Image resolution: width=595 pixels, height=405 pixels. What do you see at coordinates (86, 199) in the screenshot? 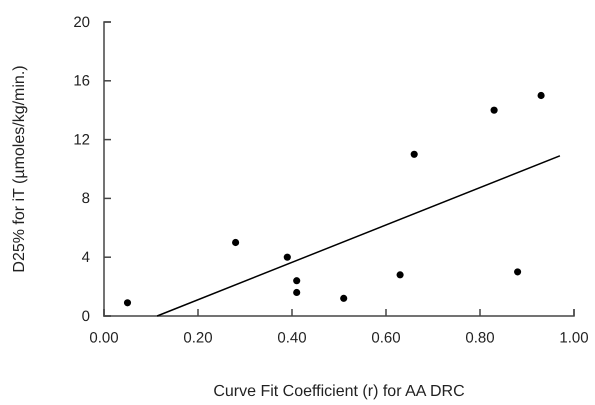
I see `y-tick-label: 8` at bounding box center [86, 199].